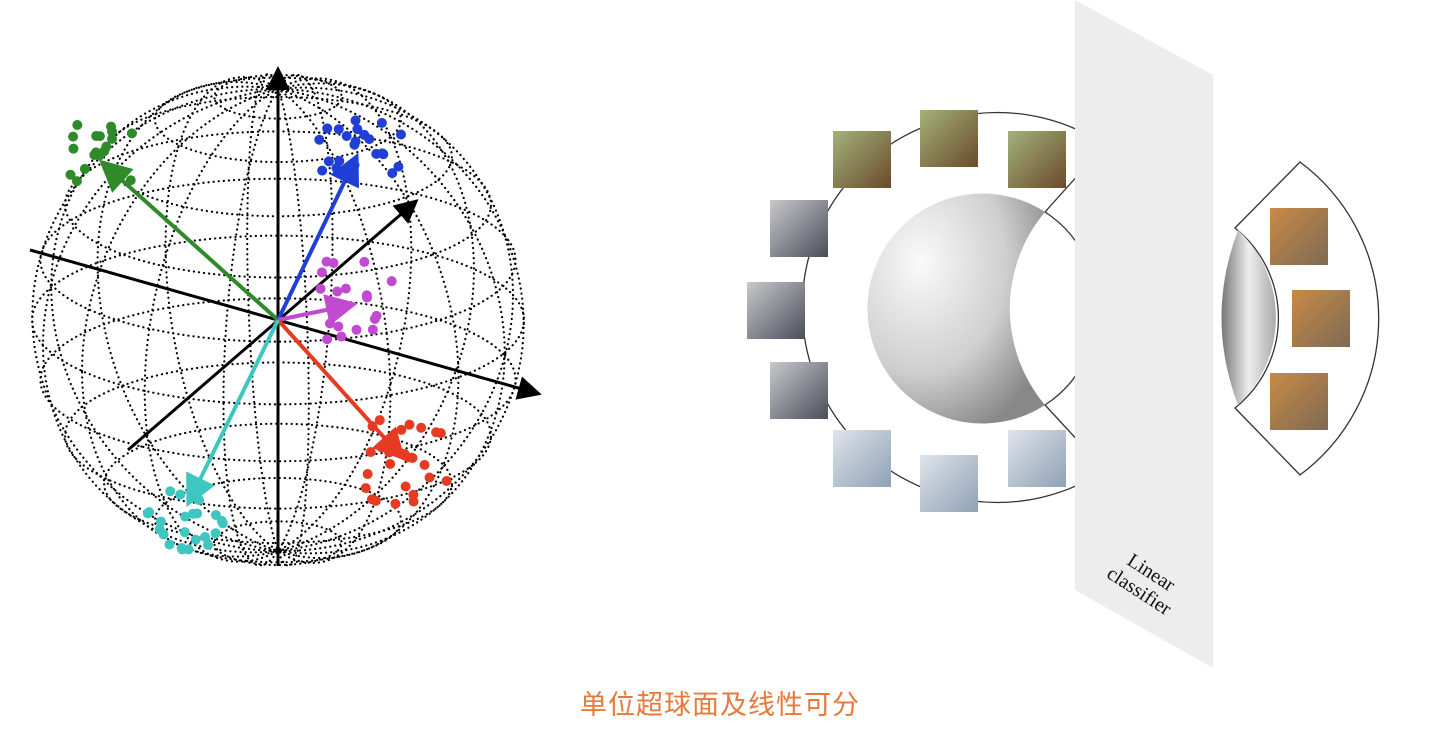 The width and height of the screenshot is (1440, 756). Describe the element at coordinates (1144, 334) in the screenshot. I see `linear-classifier-plane` at that location.